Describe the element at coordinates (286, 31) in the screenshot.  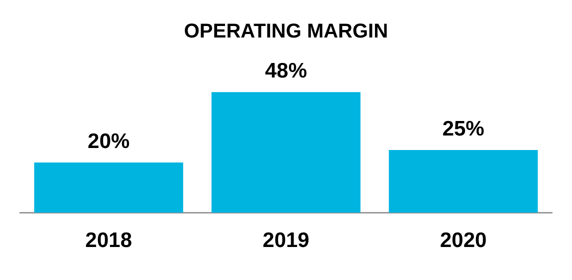
I see `chart-title: OPERATING MARGIN` at that location.